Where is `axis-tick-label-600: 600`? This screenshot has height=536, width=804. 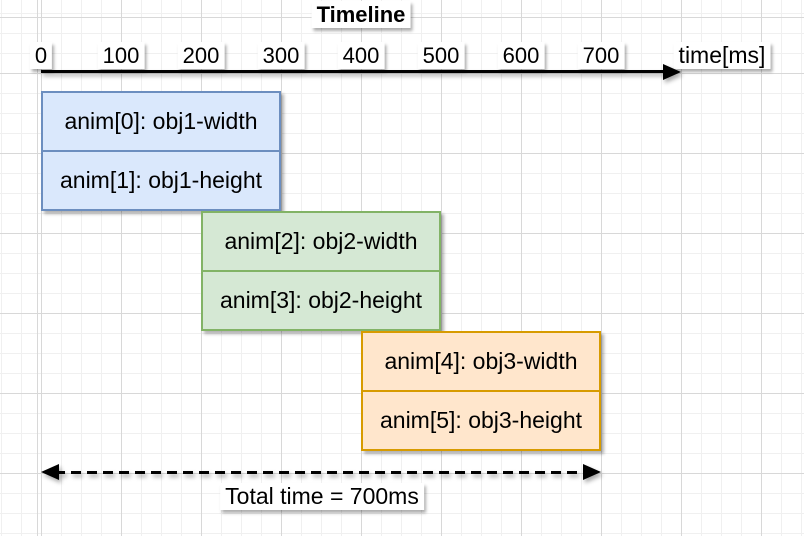
axis-tick-label-600: 600 is located at coordinates (521, 55).